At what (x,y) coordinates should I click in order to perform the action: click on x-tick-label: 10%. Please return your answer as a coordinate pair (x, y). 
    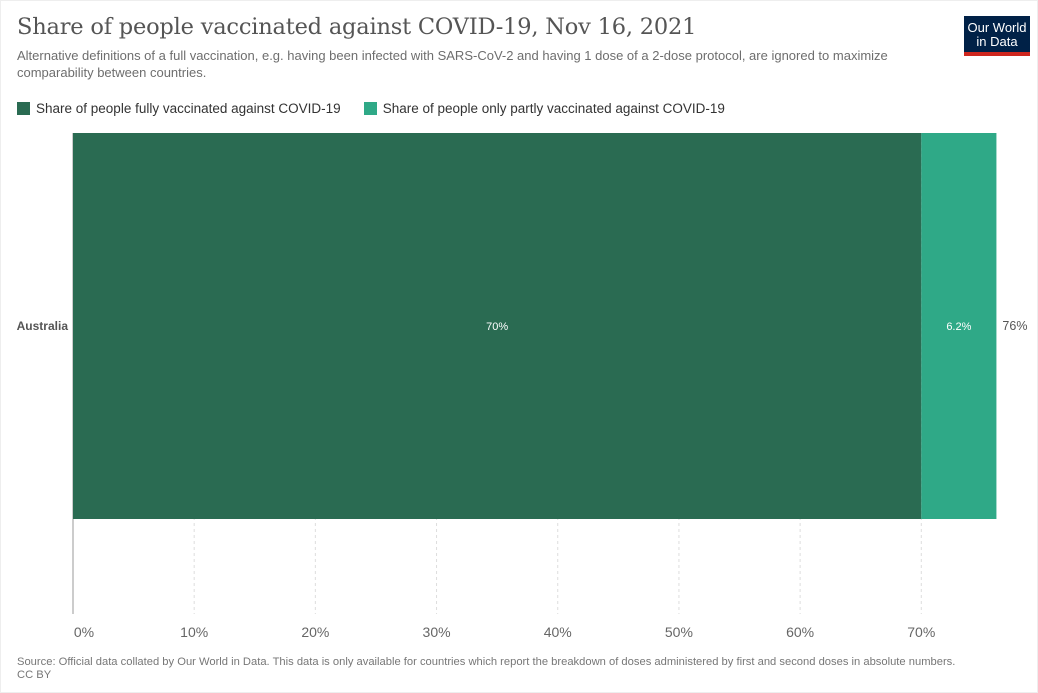
    Looking at the image, I should click on (194, 632).